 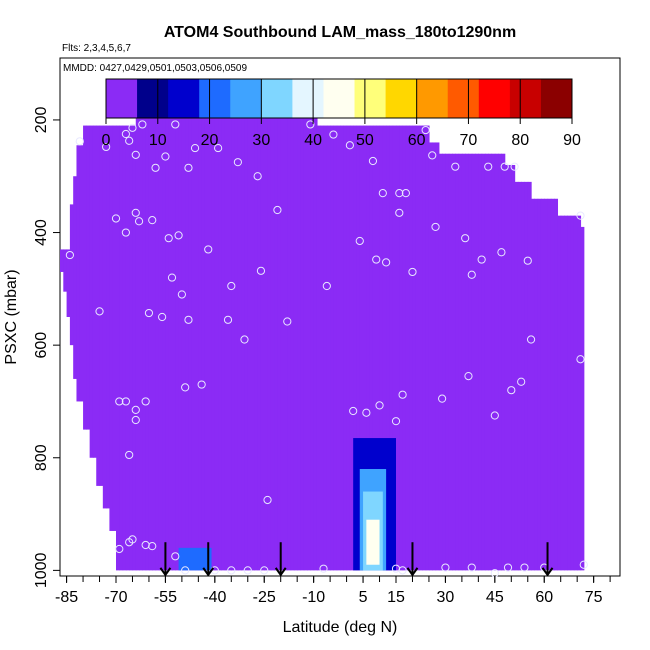 I want to click on x-tick-label: -25, so click(x=264, y=597).